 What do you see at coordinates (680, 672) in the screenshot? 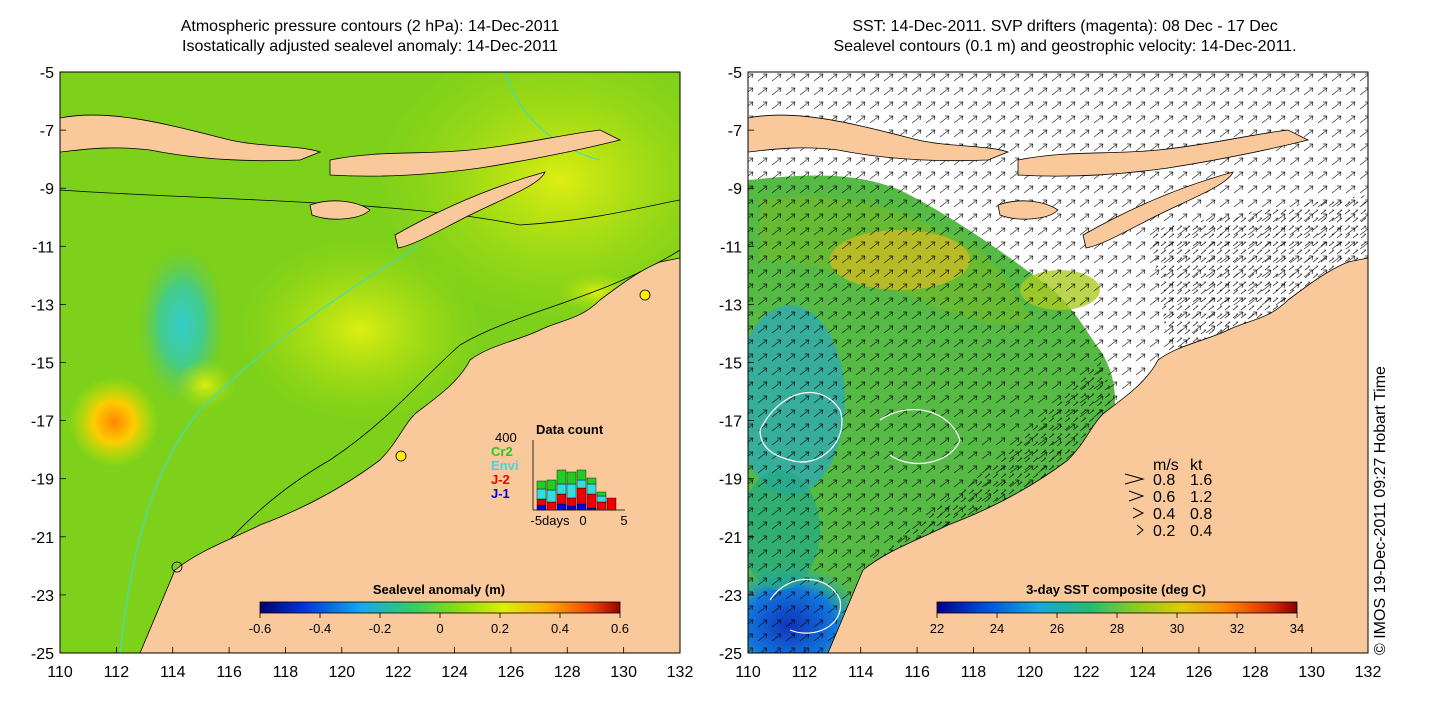
I see `left-x-tick-label: 132` at bounding box center [680, 672].